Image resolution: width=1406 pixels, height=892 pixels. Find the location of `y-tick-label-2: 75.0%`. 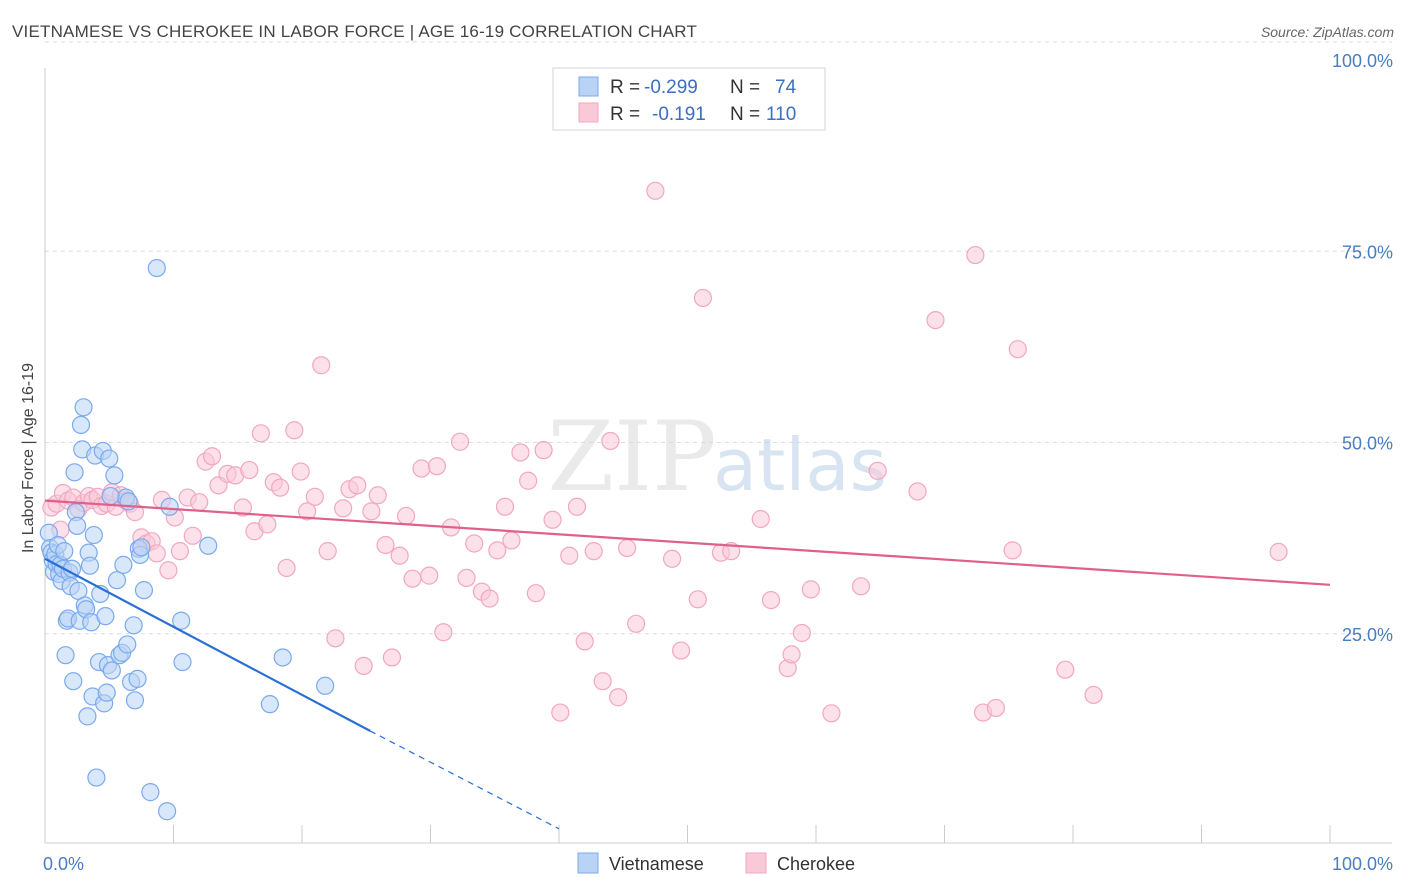

y-tick-label-2: 75.0% is located at coordinates (1367, 252).